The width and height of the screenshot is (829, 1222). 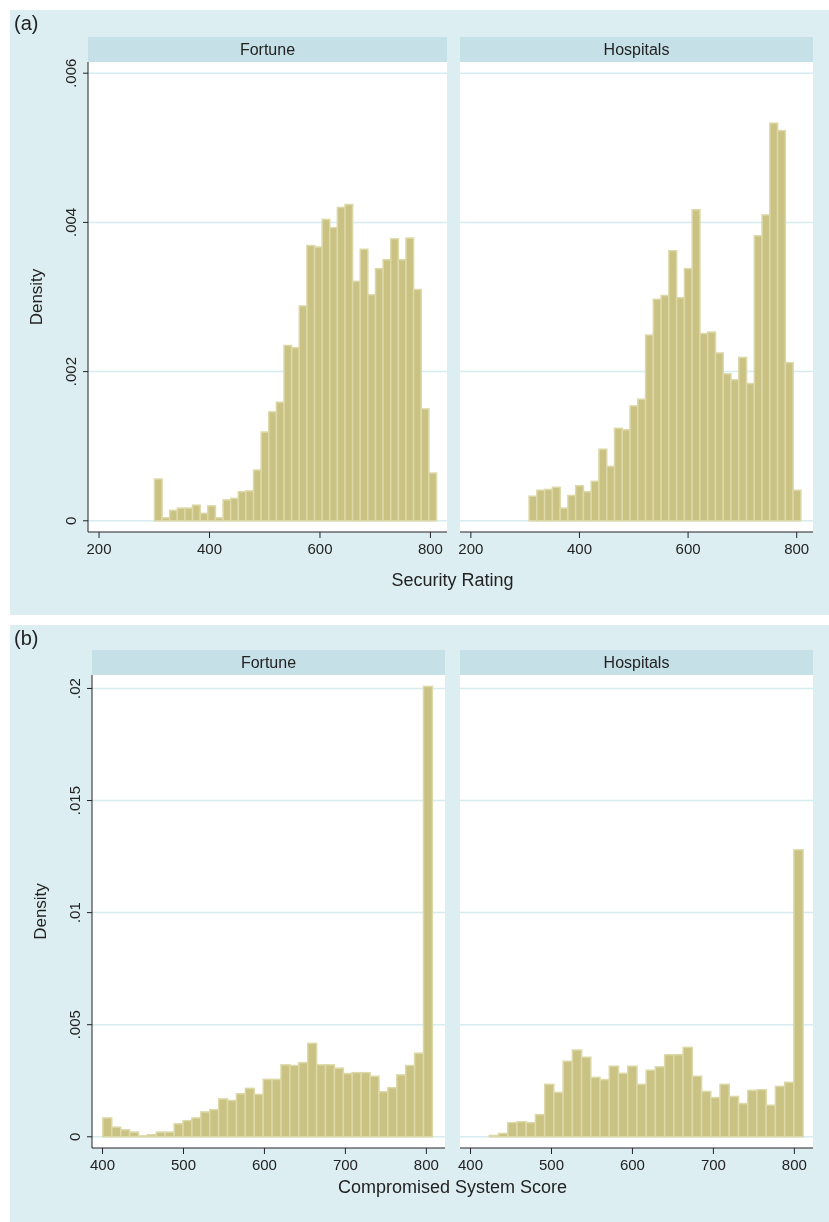 I want to click on y-tick-label: .02, so click(x=74, y=688).